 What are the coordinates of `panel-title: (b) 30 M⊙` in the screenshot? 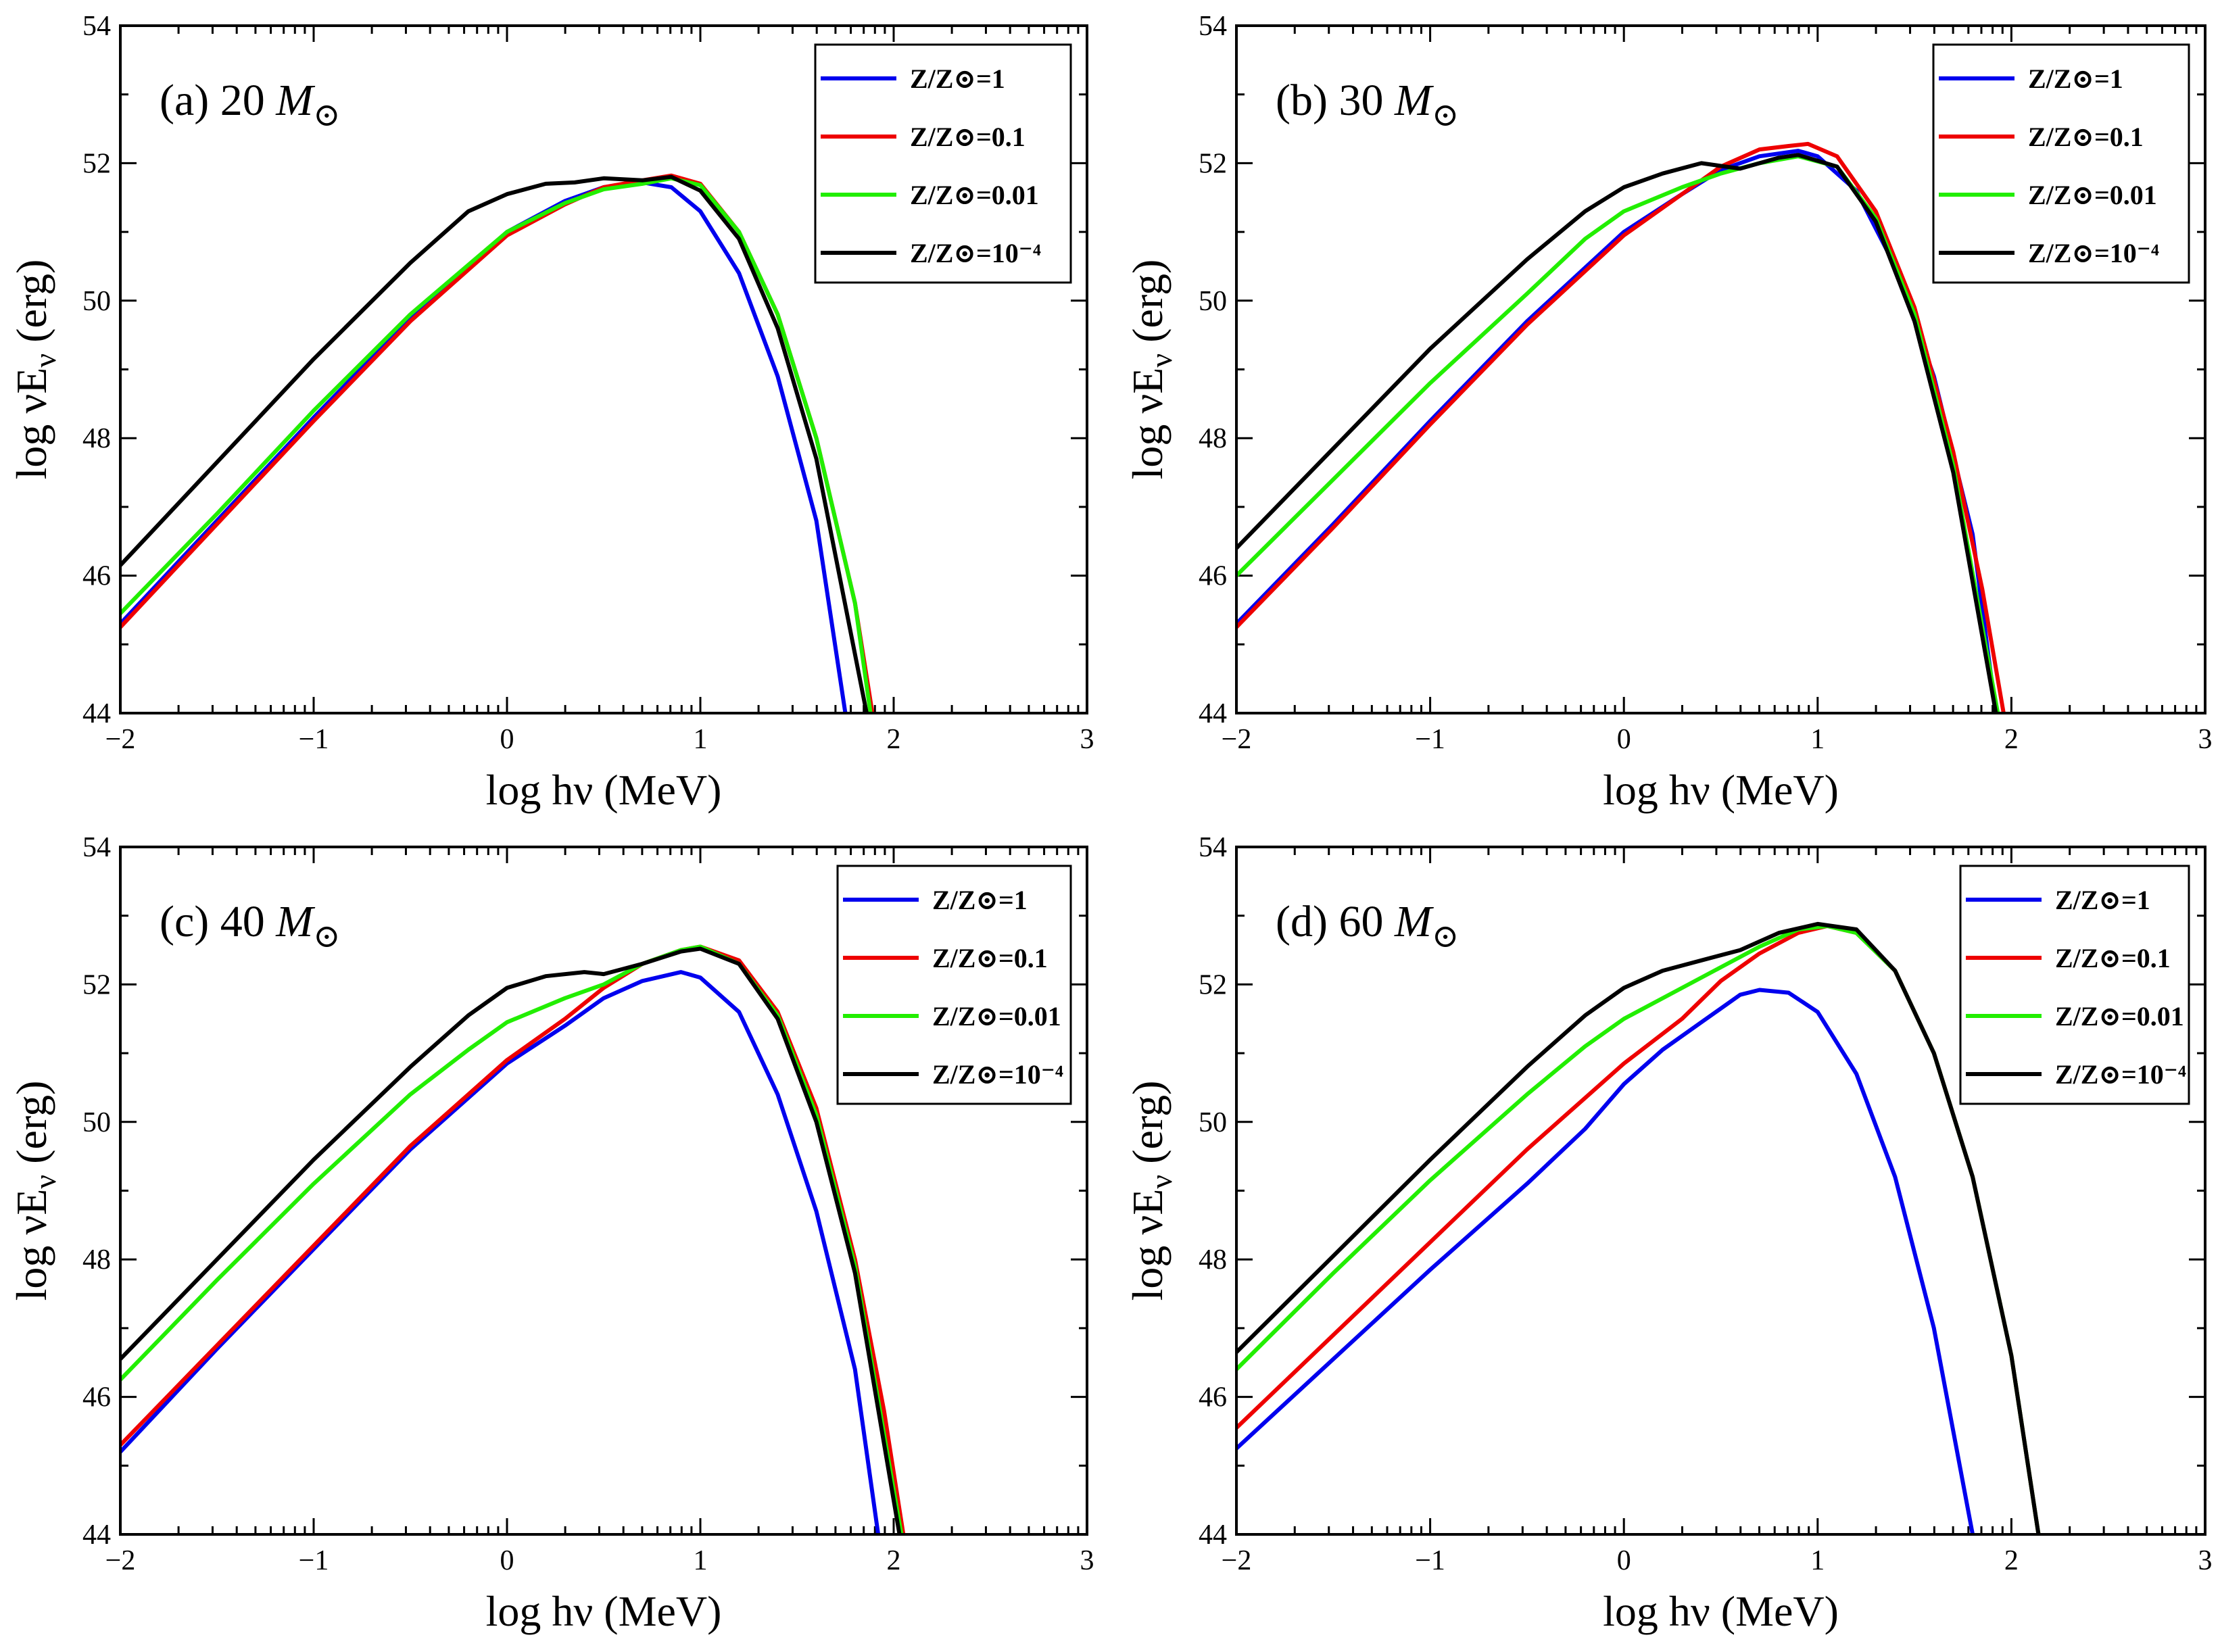 It's located at (1367, 104).